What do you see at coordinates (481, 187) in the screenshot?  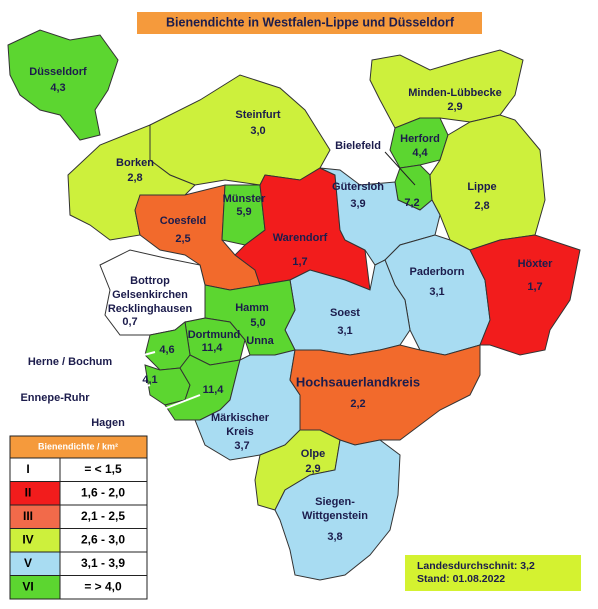 I see `region-name: Lippe` at bounding box center [481, 187].